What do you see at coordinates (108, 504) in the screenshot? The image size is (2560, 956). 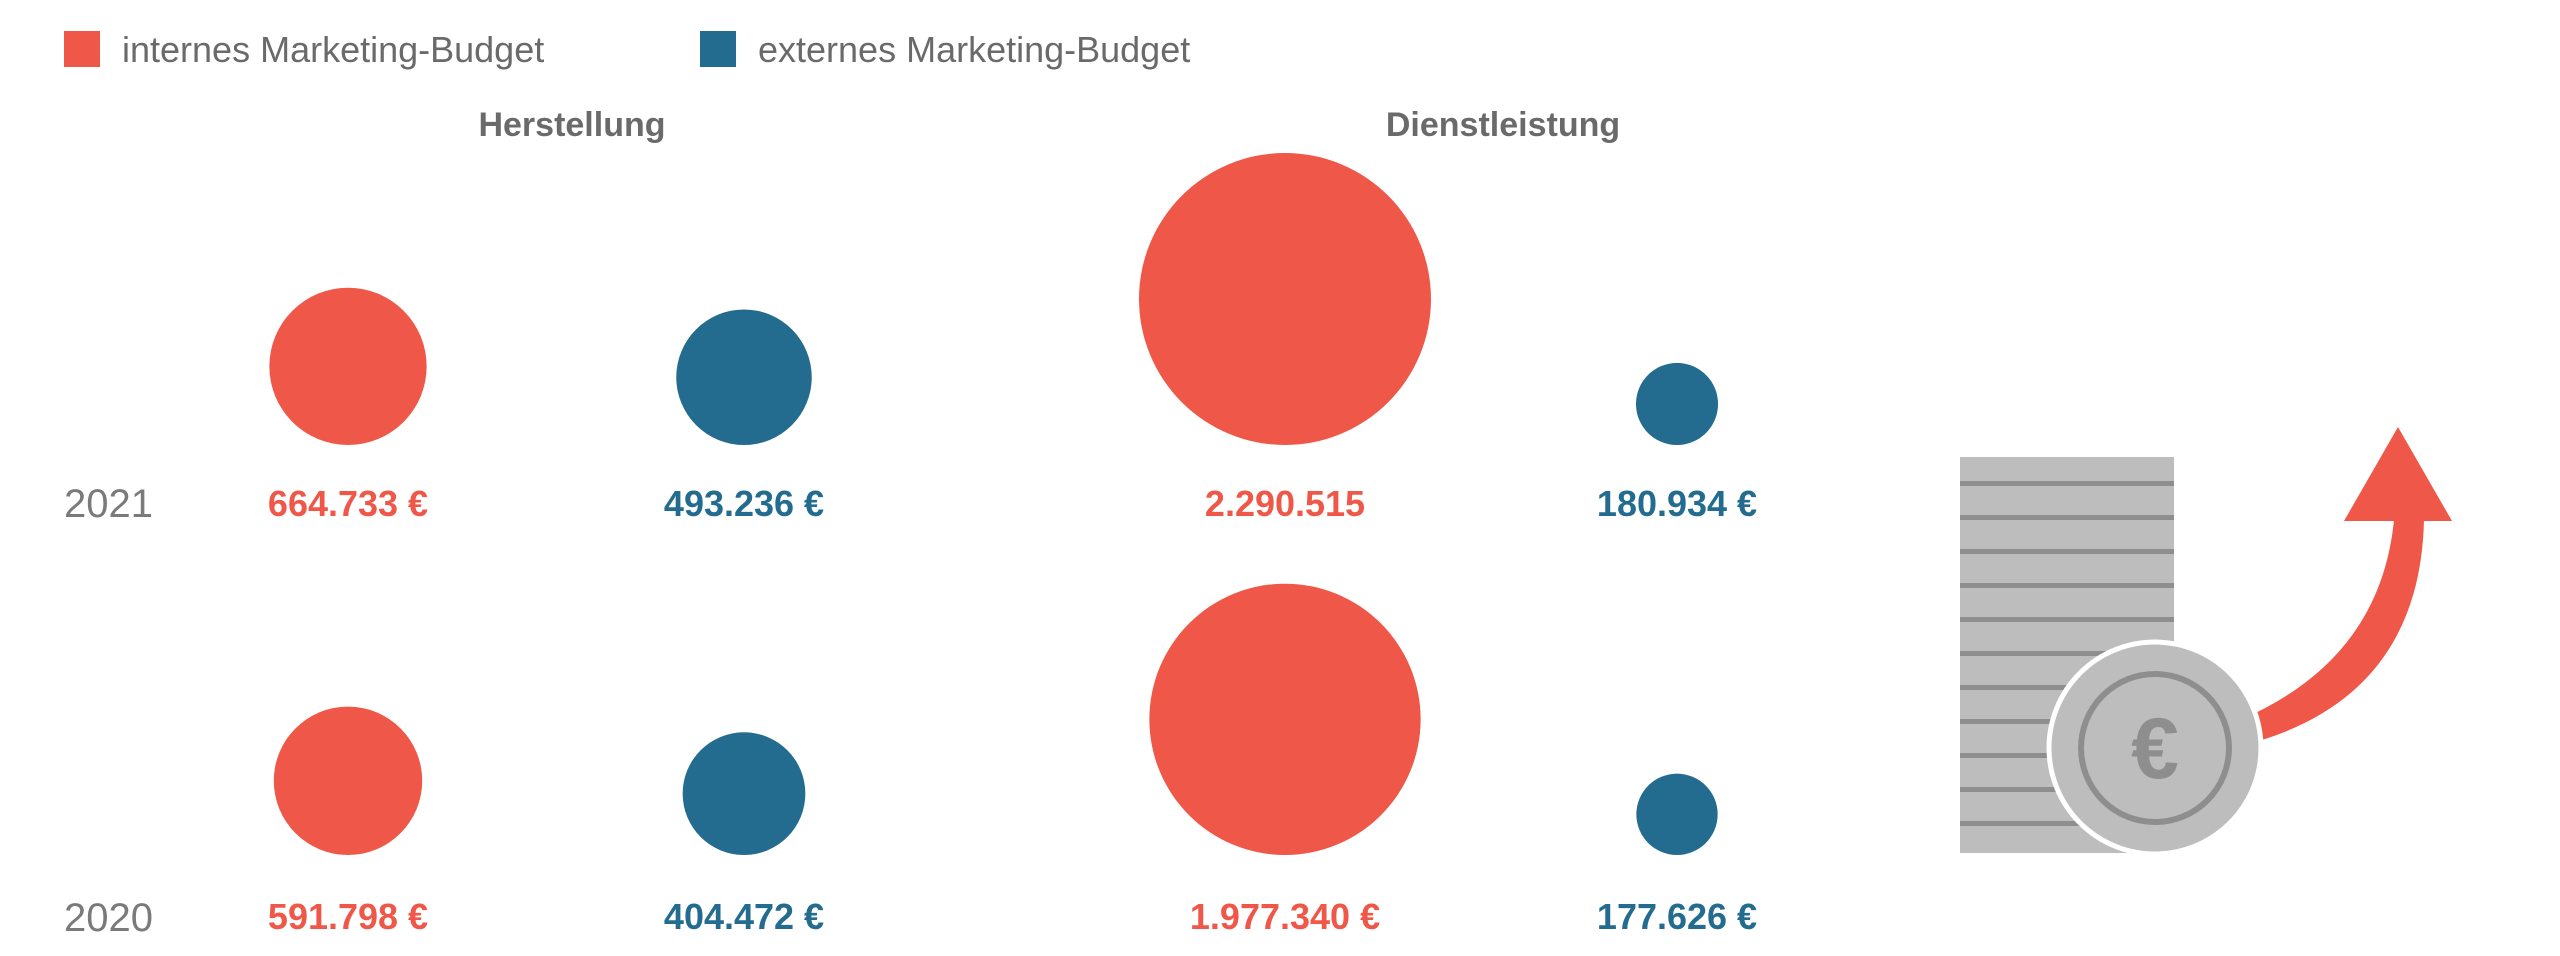 I see `year-label-2021: 2021` at bounding box center [108, 504].